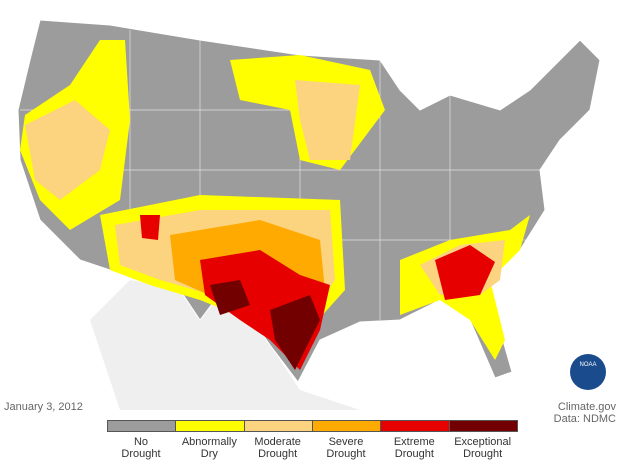 The width and height of the screenshot is (620, 464). I want to click on legend-label-line: Exceptional, so click(483, 442).